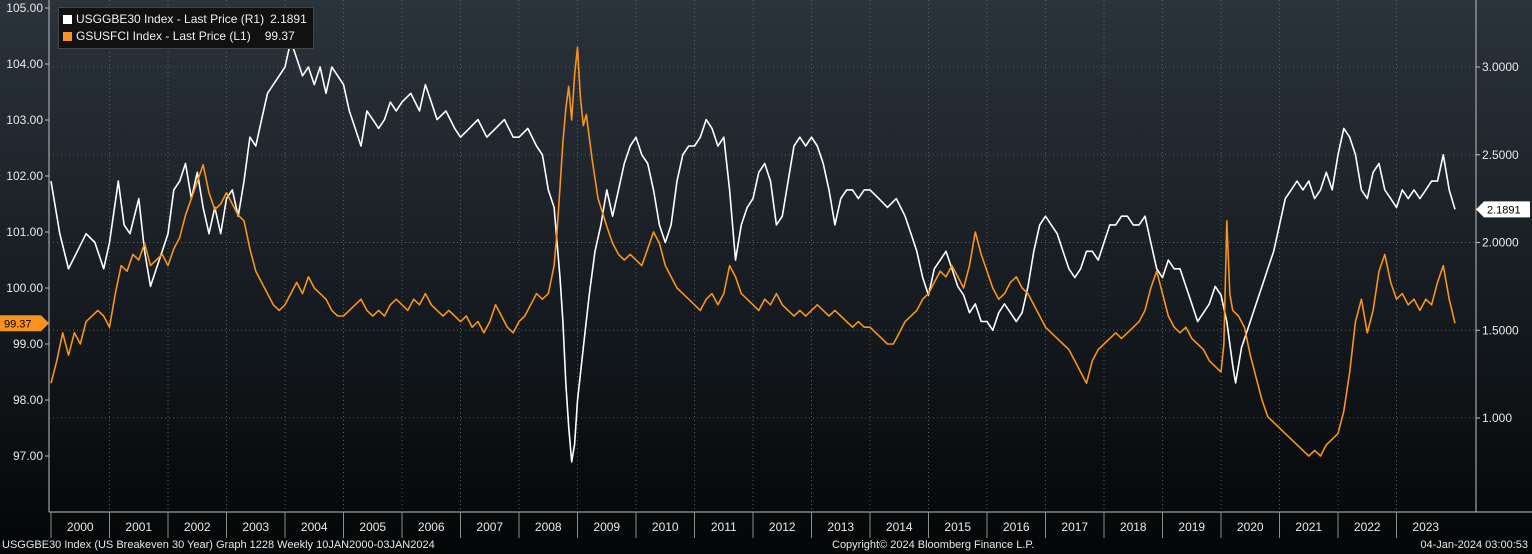  Describe the element at coordinates (163, 36) in the screenshot. I see `legend-label: GSUSFCI Index - Last Price (L1)` at that location.